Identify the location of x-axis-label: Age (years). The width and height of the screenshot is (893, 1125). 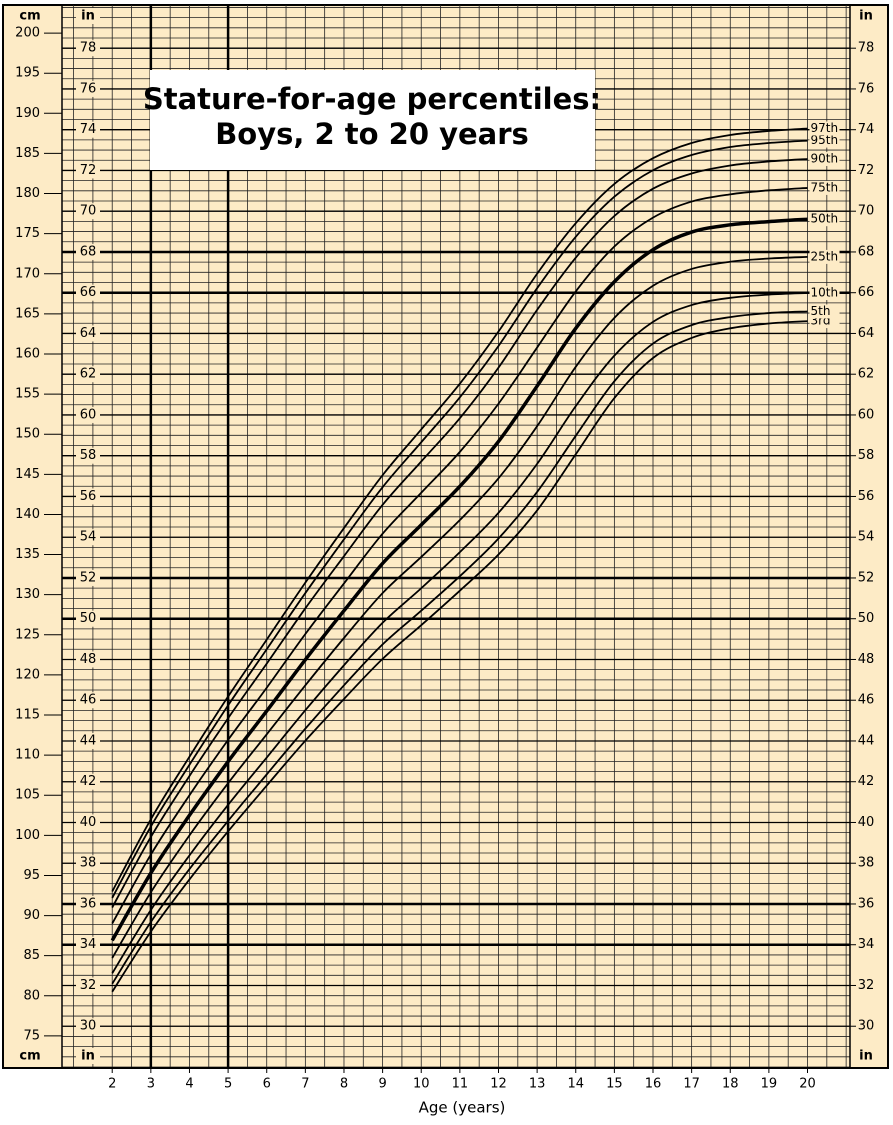
(462, 1108).